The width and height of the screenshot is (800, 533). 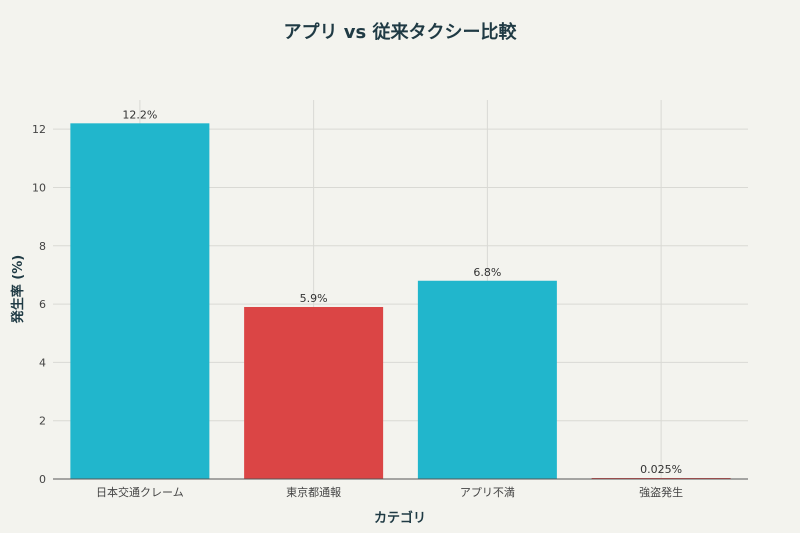 What do you see at coordinates (39, 187) in the screenshot?
I see `y-tick-label: 10` at bounding box center [39, 187].